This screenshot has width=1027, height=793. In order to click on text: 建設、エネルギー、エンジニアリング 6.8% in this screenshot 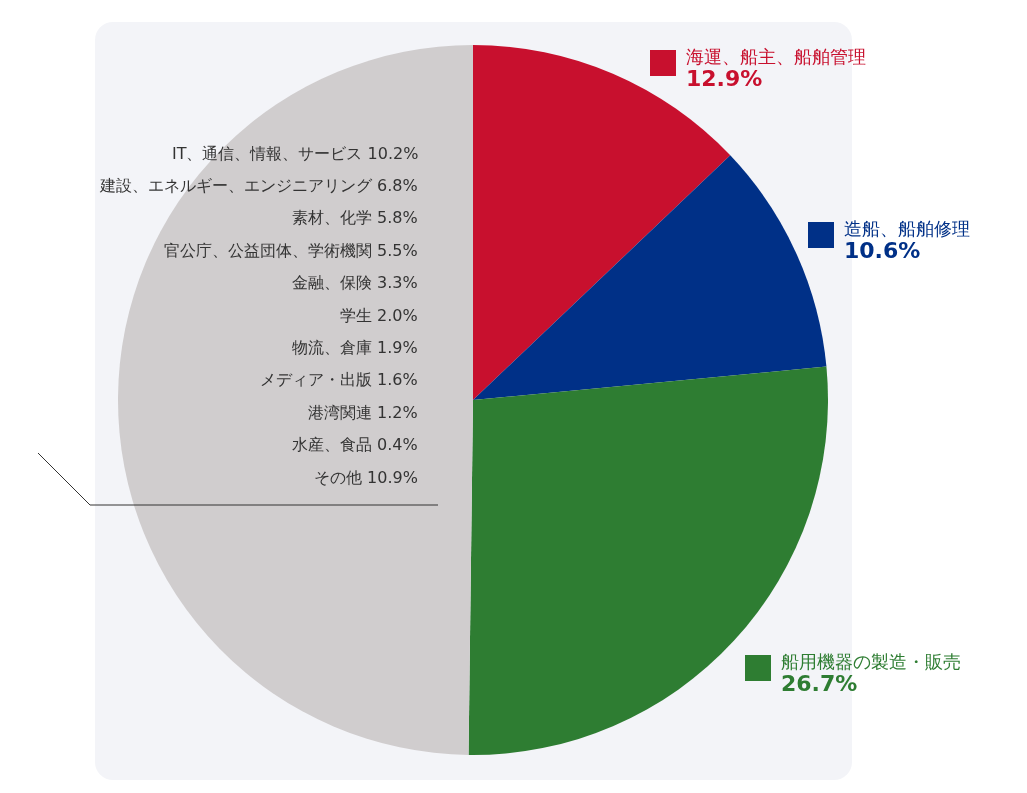, I will do `click(258, 185)`.